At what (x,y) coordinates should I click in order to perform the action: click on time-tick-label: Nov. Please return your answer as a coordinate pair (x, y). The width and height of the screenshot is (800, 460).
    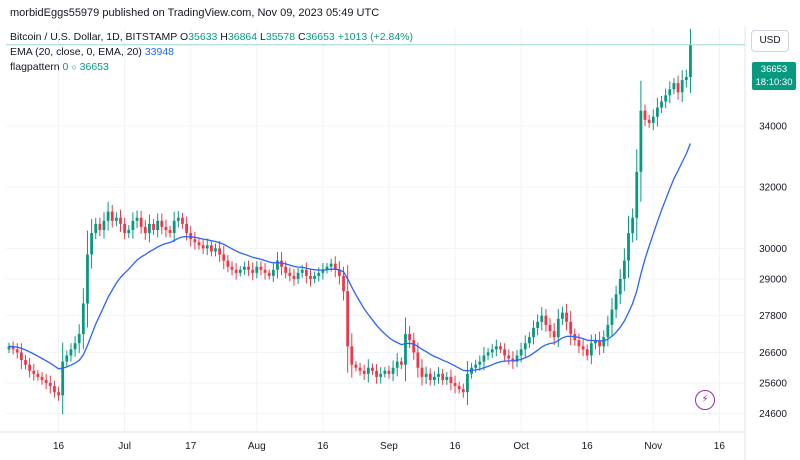
    Looking at the image, I should click on (653, 446).